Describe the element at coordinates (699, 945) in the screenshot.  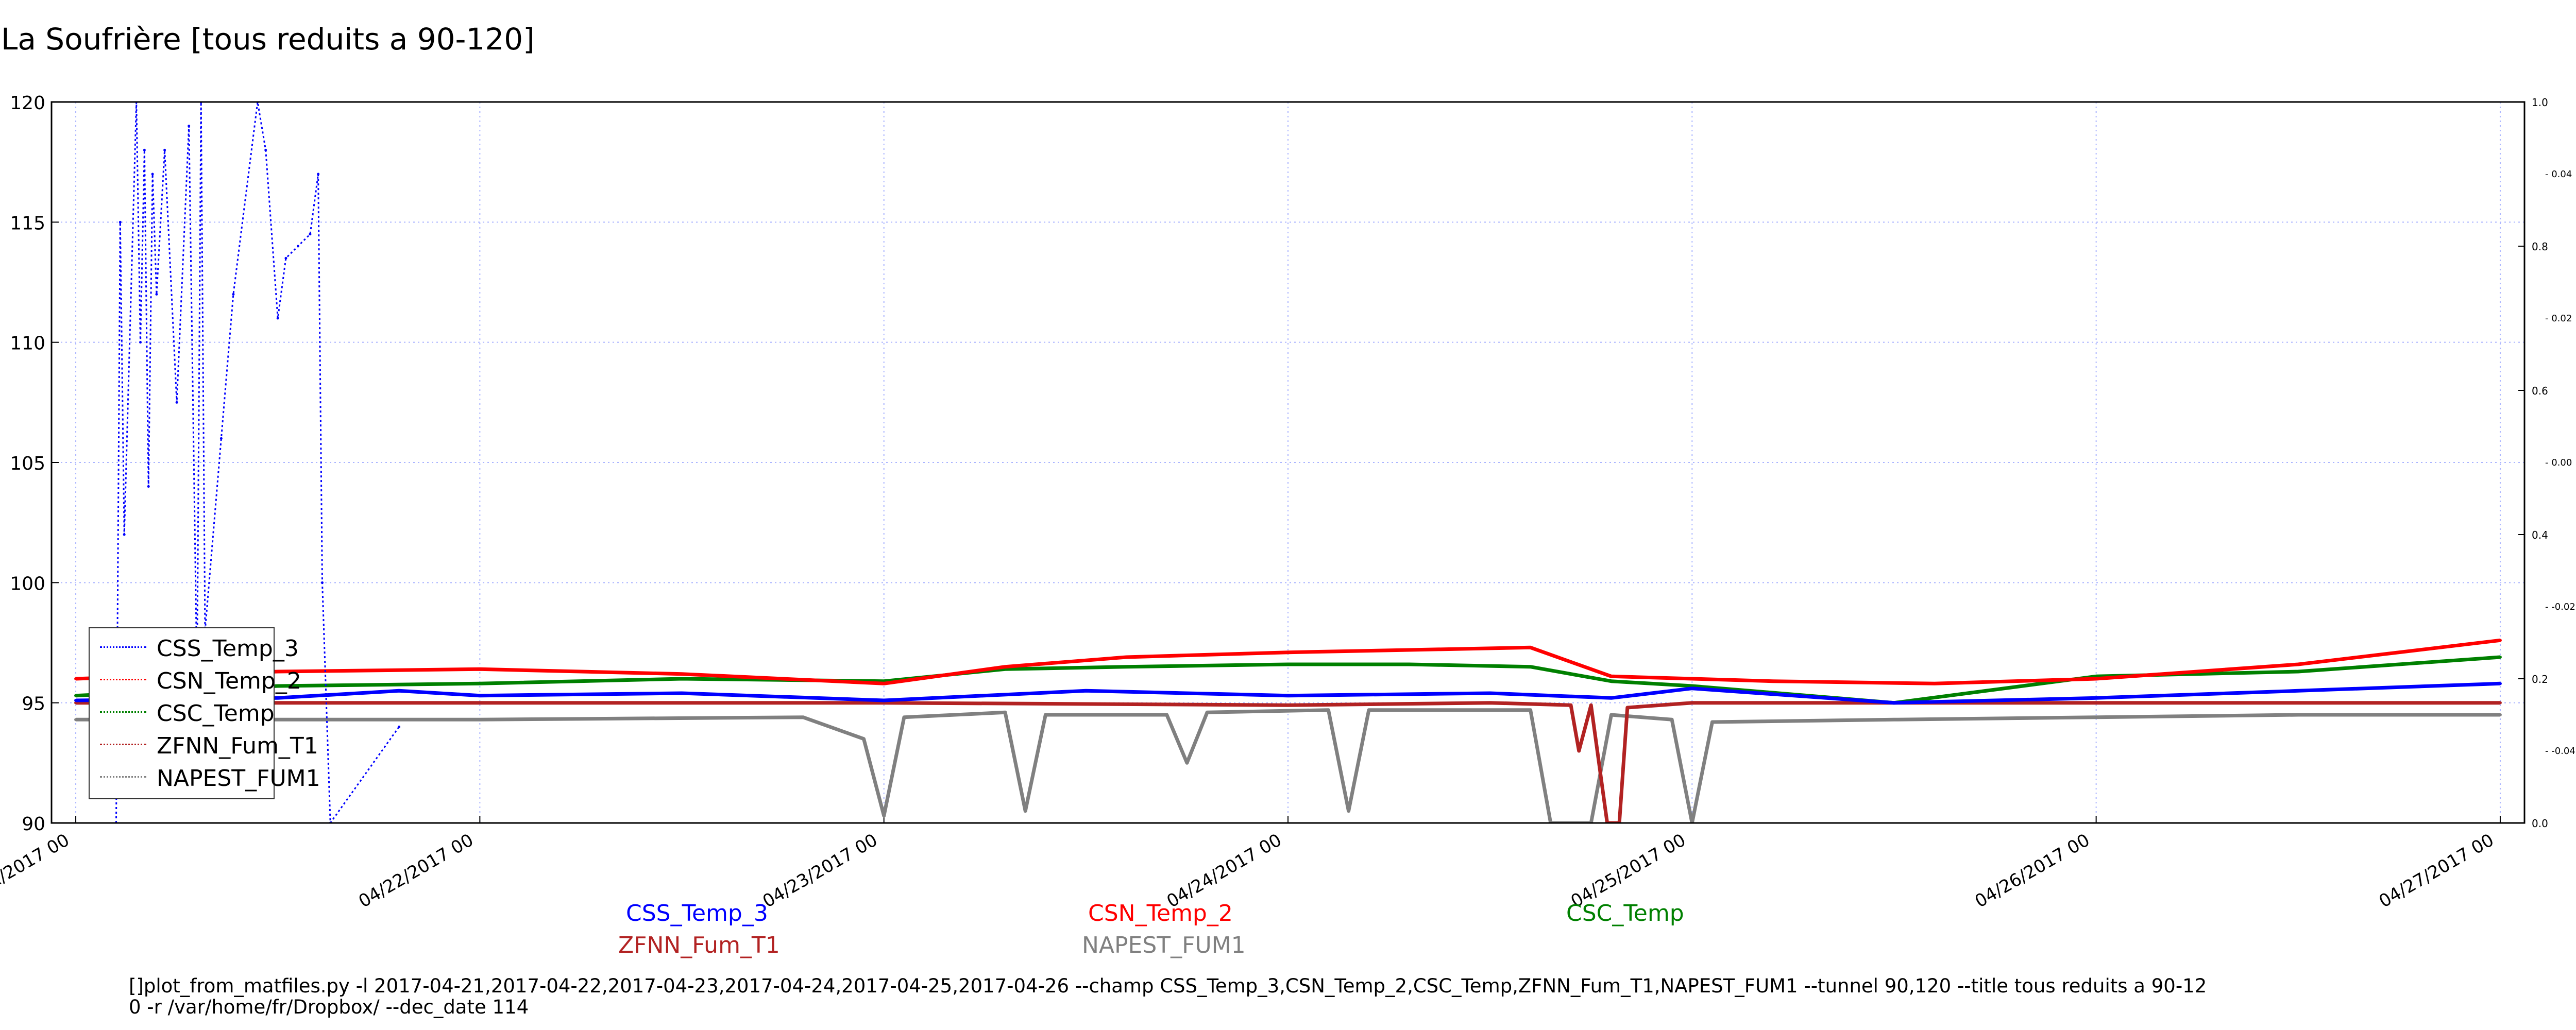
I see `bottom-label-zfnn-fum-t1: ZFNN_Fum_T1` at that location.